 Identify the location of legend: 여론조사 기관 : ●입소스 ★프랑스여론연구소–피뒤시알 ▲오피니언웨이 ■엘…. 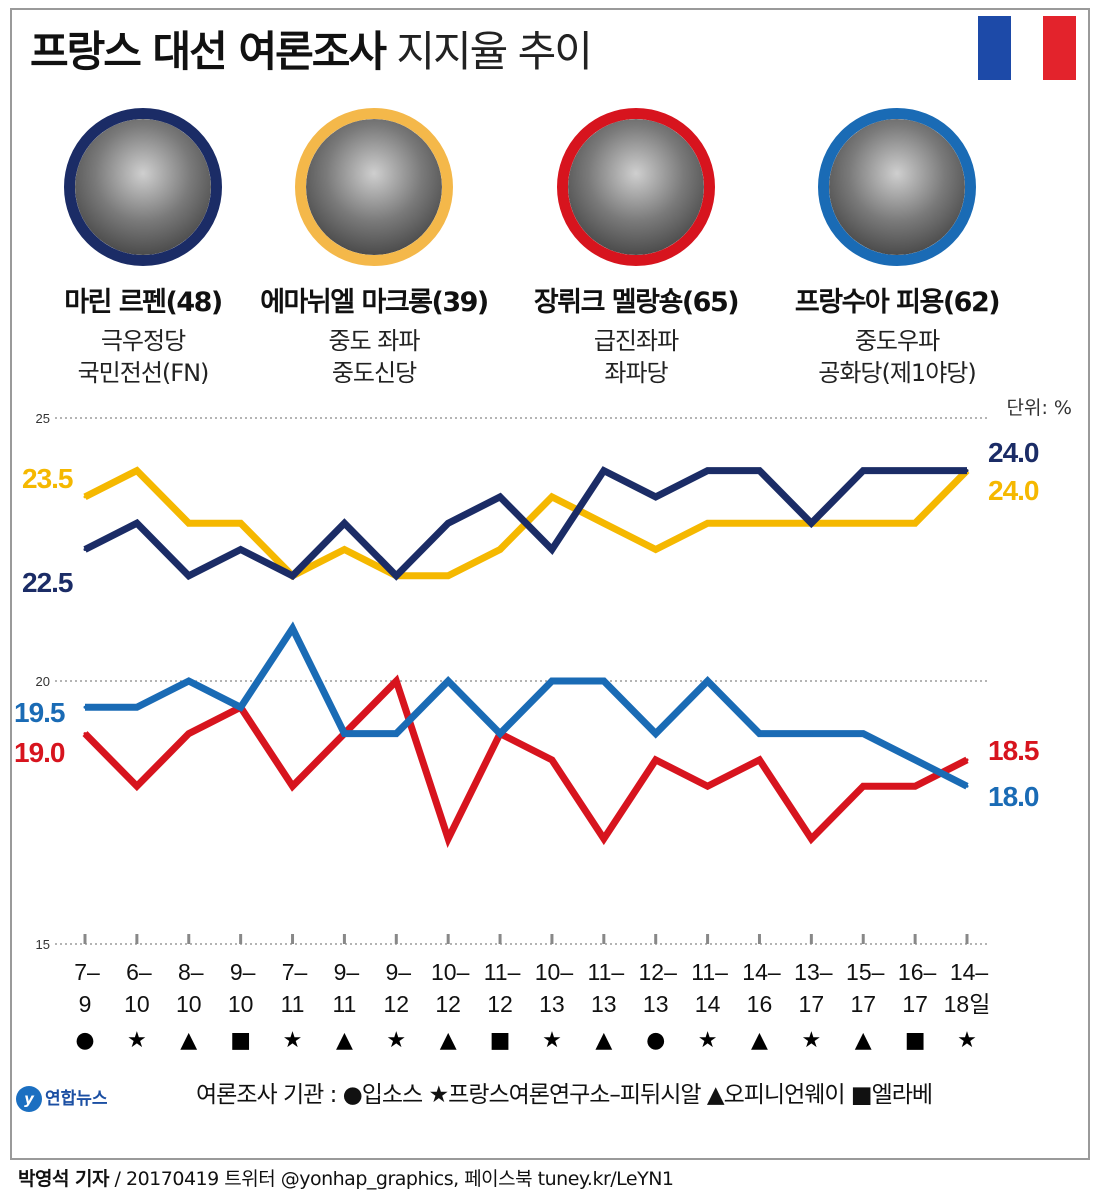
(564, 1092).